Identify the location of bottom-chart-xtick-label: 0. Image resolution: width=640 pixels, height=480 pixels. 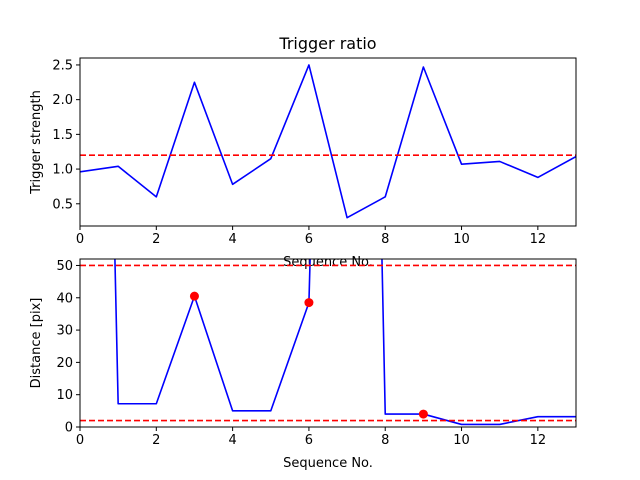
(80, 440).